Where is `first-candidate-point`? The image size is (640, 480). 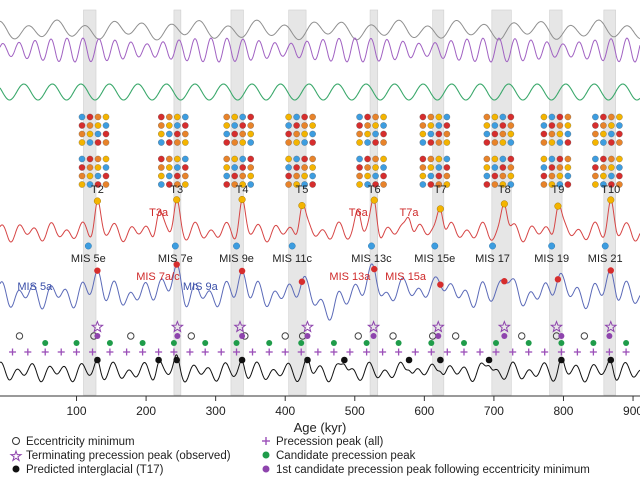
first-candidate-point is located at coordinates (242, 336).